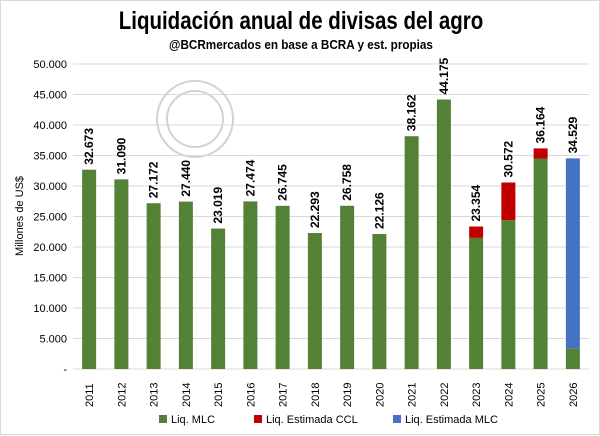 This screenshot has height=436, width=600. I want to click on data-label: 44.175, so click(444, 76).